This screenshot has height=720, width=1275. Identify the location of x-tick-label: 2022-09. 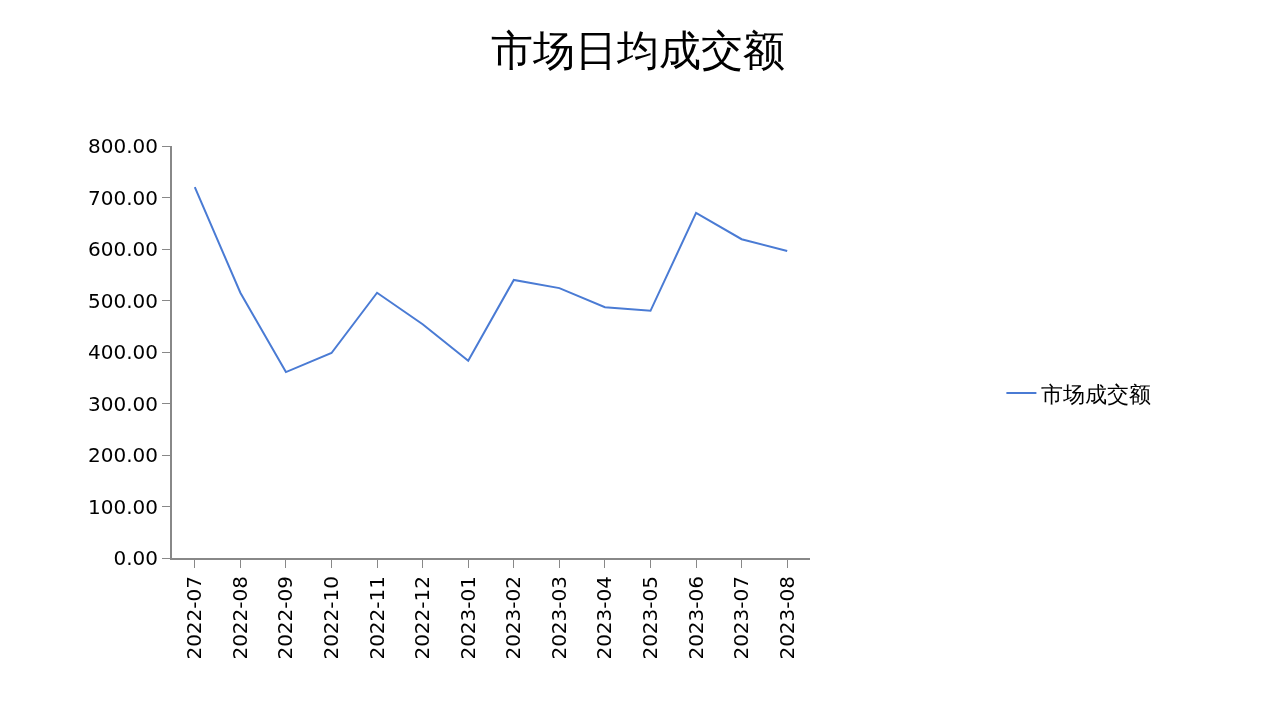
(285, 618).